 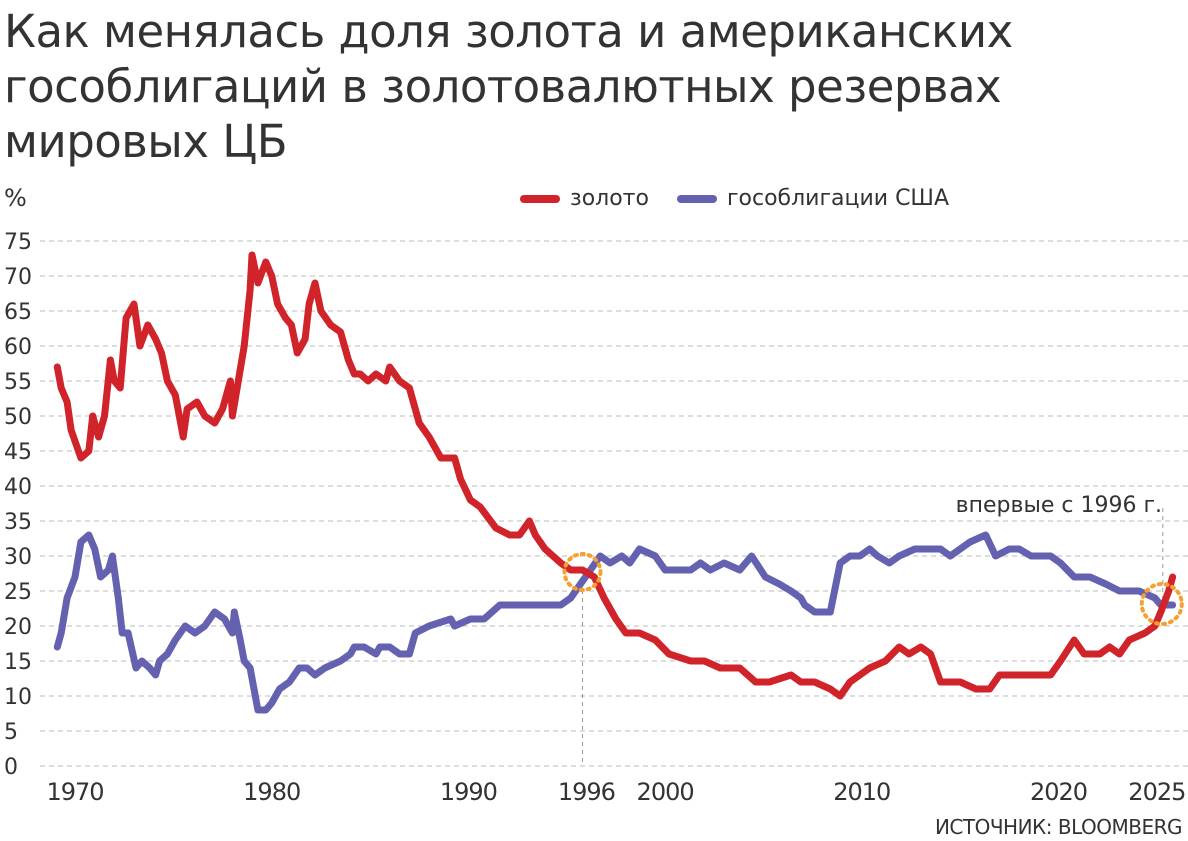 What do you see at coordinates (18, 382) in the screenshot?
I see `y-tick-label: 55` at bounding box center [18, 382].